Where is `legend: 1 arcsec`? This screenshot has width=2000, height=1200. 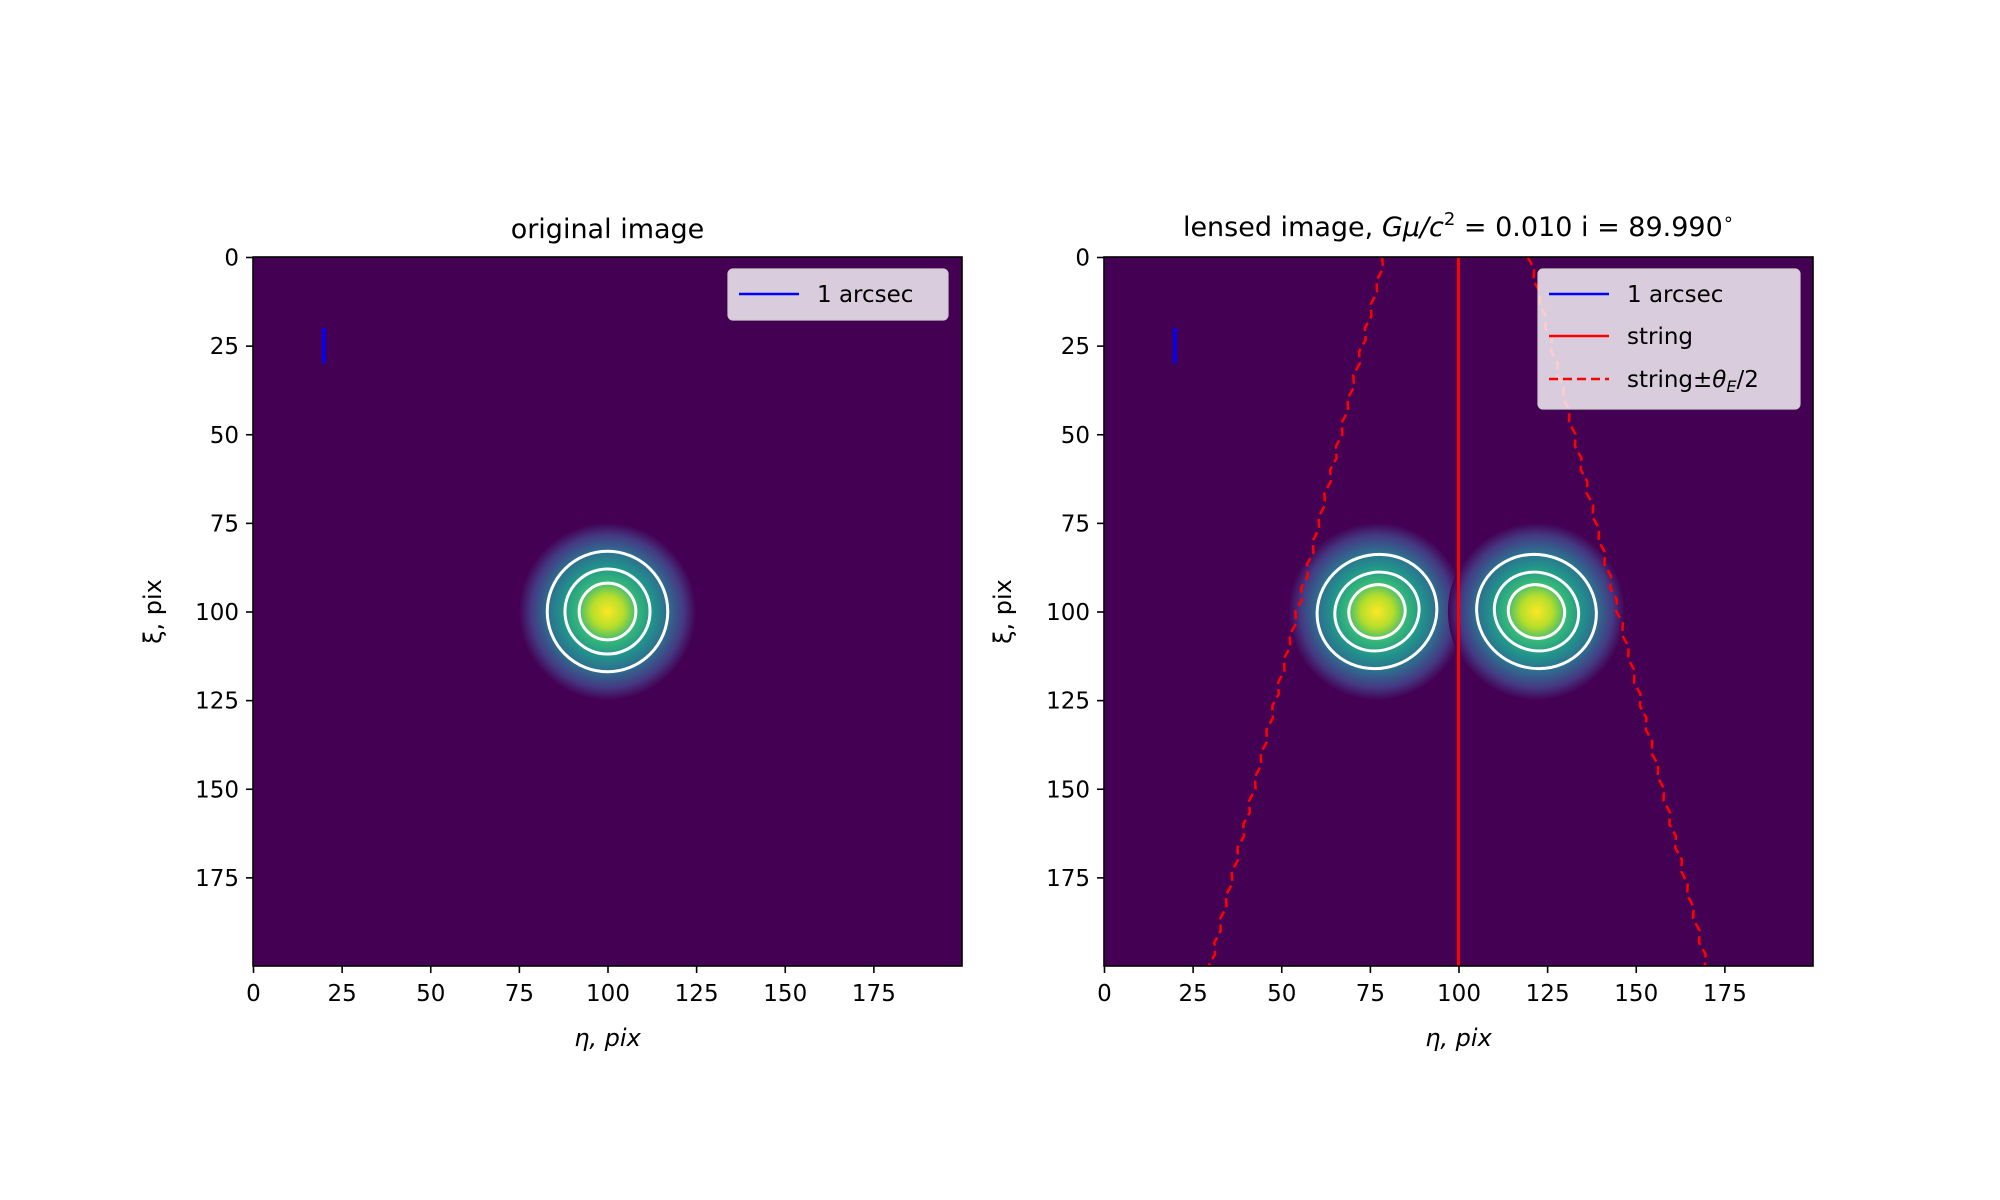
legend: 1 arcsec is located at coordinates (838, 294).